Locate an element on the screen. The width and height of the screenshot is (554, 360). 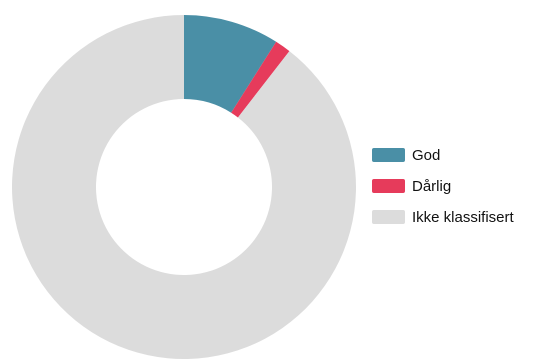
legend-item-god: God is located at coordinates (443, 155).